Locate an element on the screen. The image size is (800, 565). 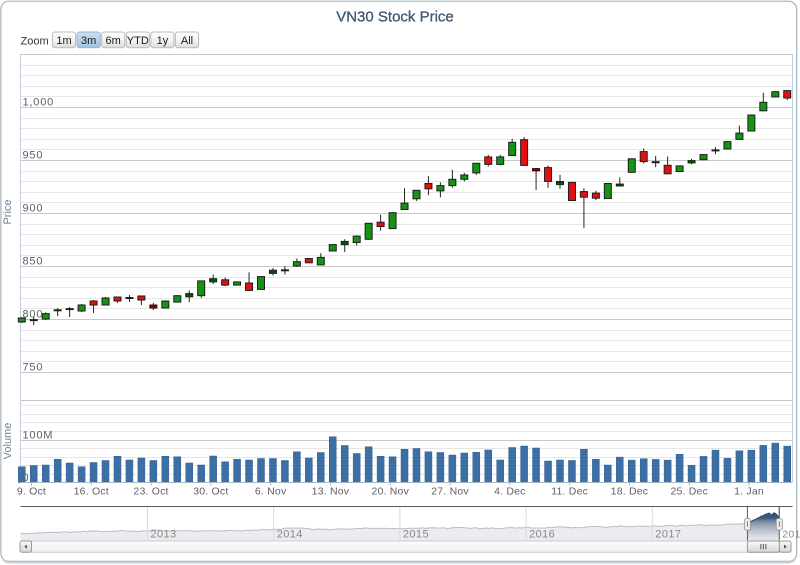
svg-text: 11. Dec is located at coordinates (569, 492).